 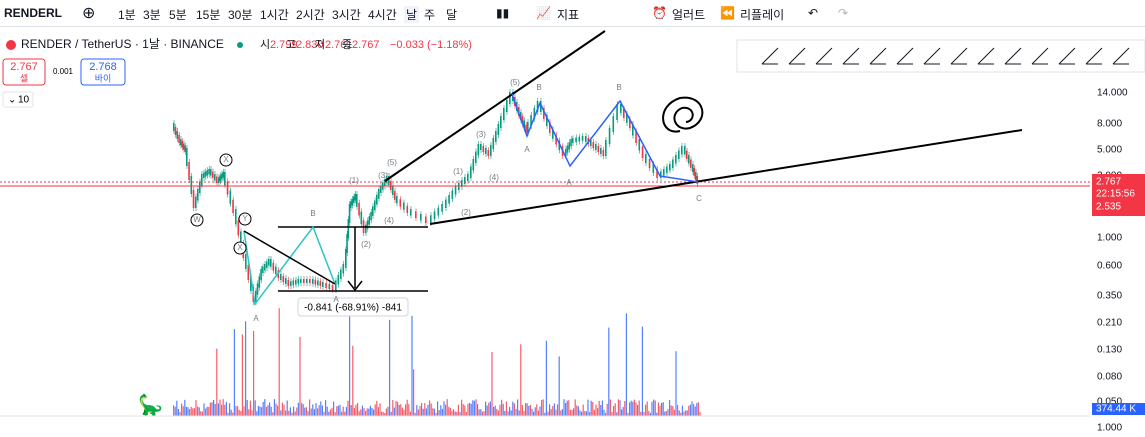 What do you see at coordinates (452, 15) in the screenshot?
I see `interval-button: 달` at bounding box center [452, 15].